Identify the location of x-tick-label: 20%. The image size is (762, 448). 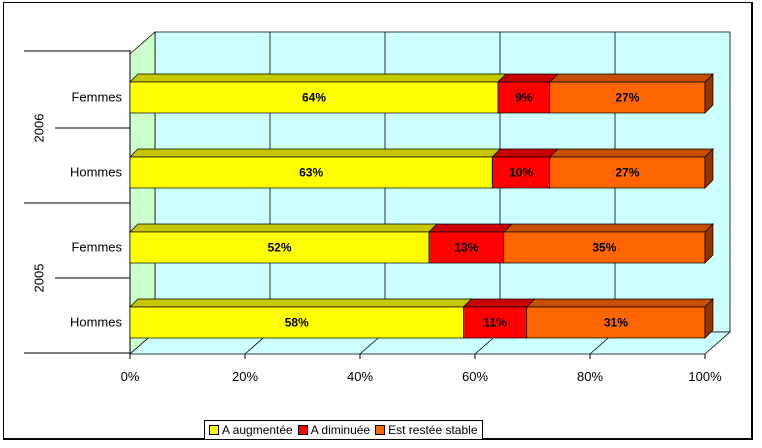
(245, 376).